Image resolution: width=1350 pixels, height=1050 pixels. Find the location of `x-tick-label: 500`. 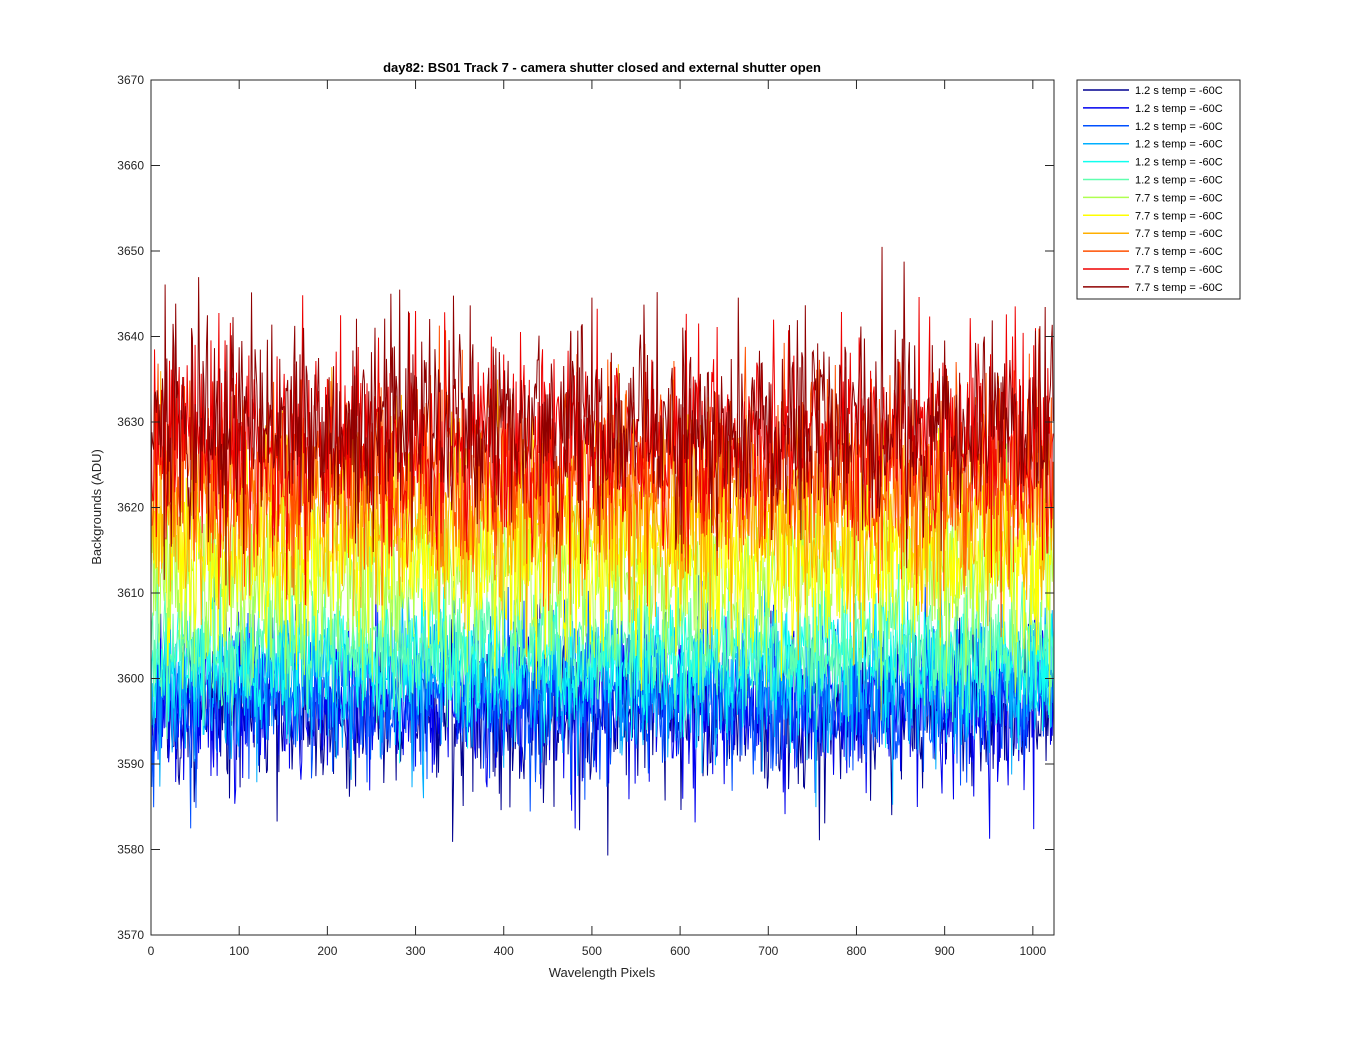

x-tick-label: 500 is located at coordinates (592, 951).